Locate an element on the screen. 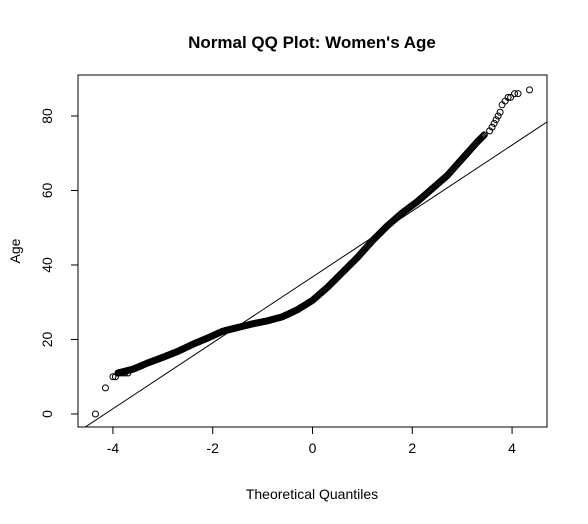  x-tick-label: 0 is located at coordinates (313, 448).